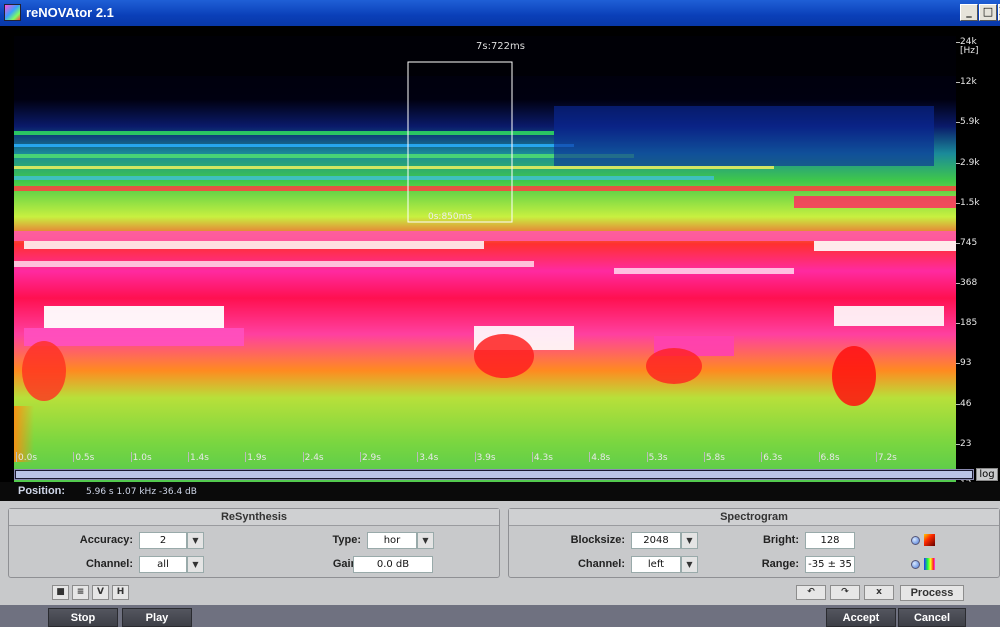 The image size is (1000, 627). What do you see at coordinates (773, 458) in the screenshot?
I see `time-label: 6.3s` at bounding box center [773, 458].